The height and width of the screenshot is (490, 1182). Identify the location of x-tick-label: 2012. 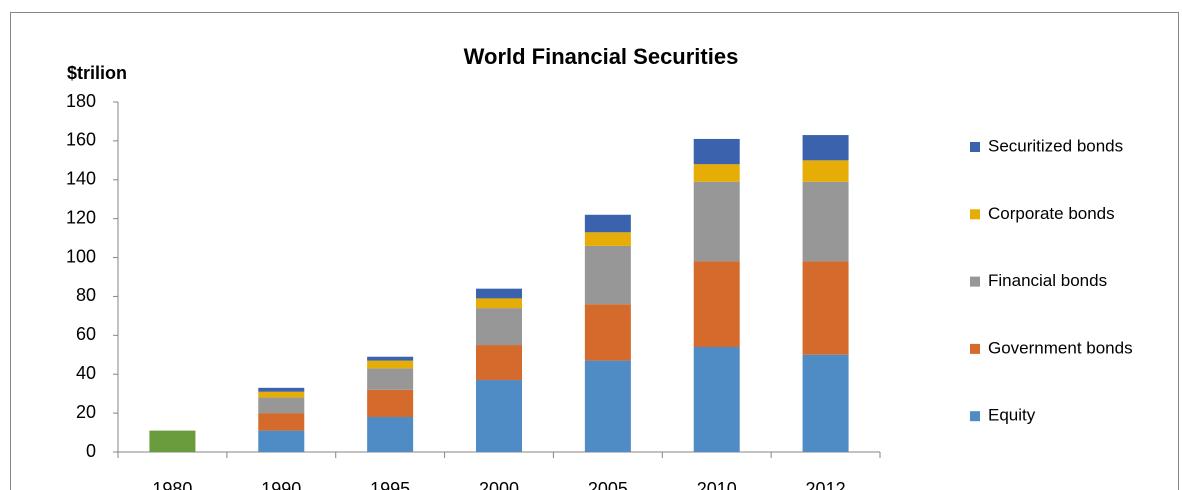
(826, 484).